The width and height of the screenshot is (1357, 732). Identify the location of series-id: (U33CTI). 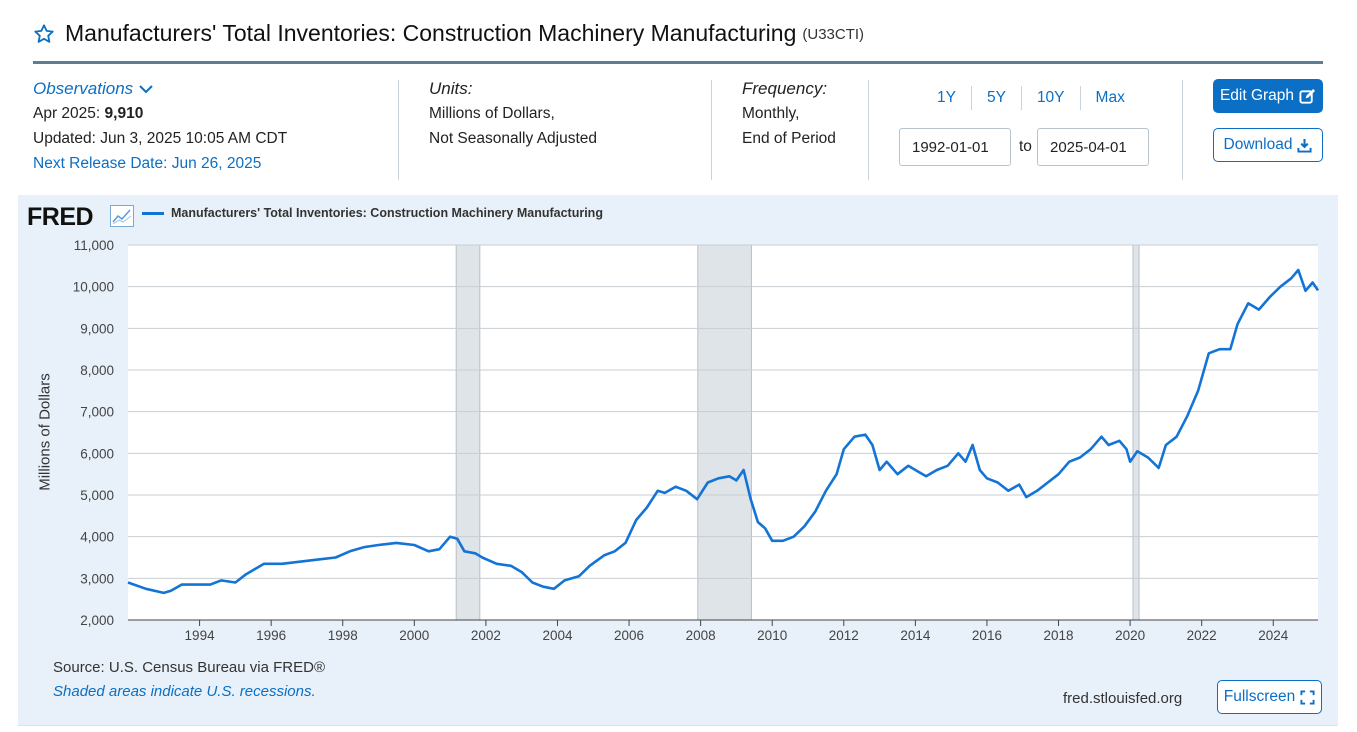
(833, 34).